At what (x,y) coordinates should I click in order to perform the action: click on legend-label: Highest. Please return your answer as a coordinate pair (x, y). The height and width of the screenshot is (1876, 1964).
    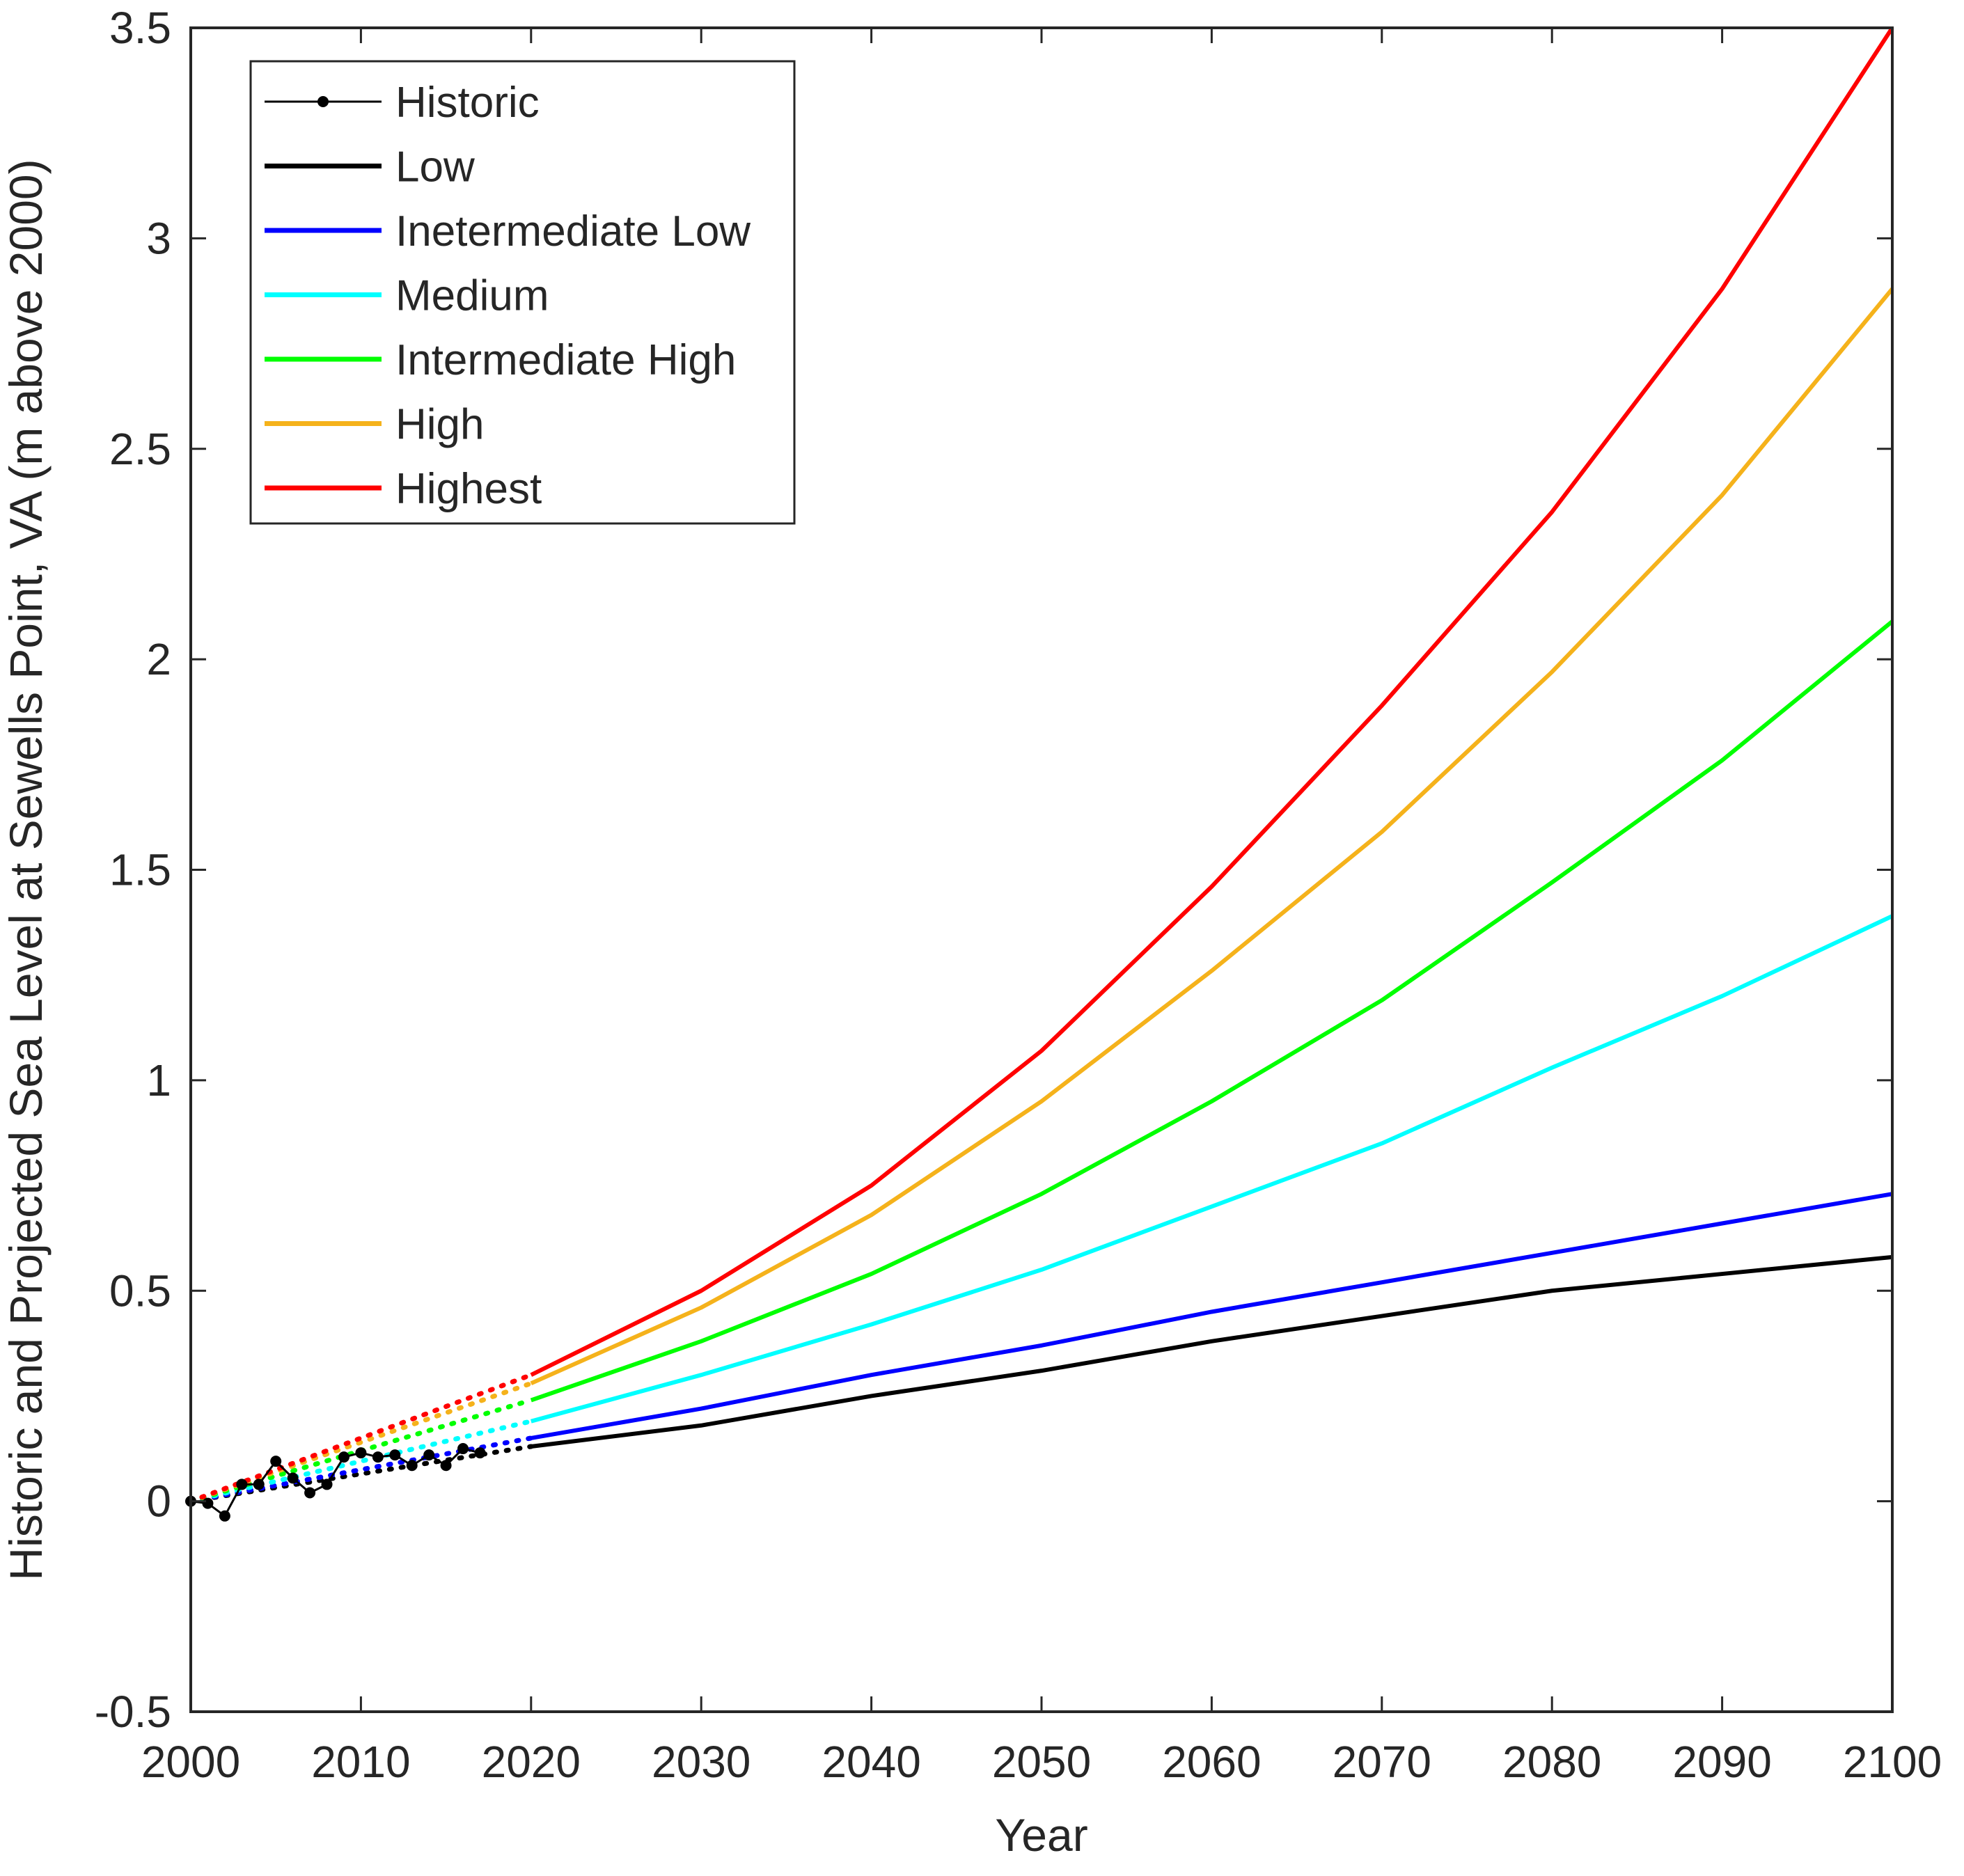
    Looking at the image, I should click on (468, 489).